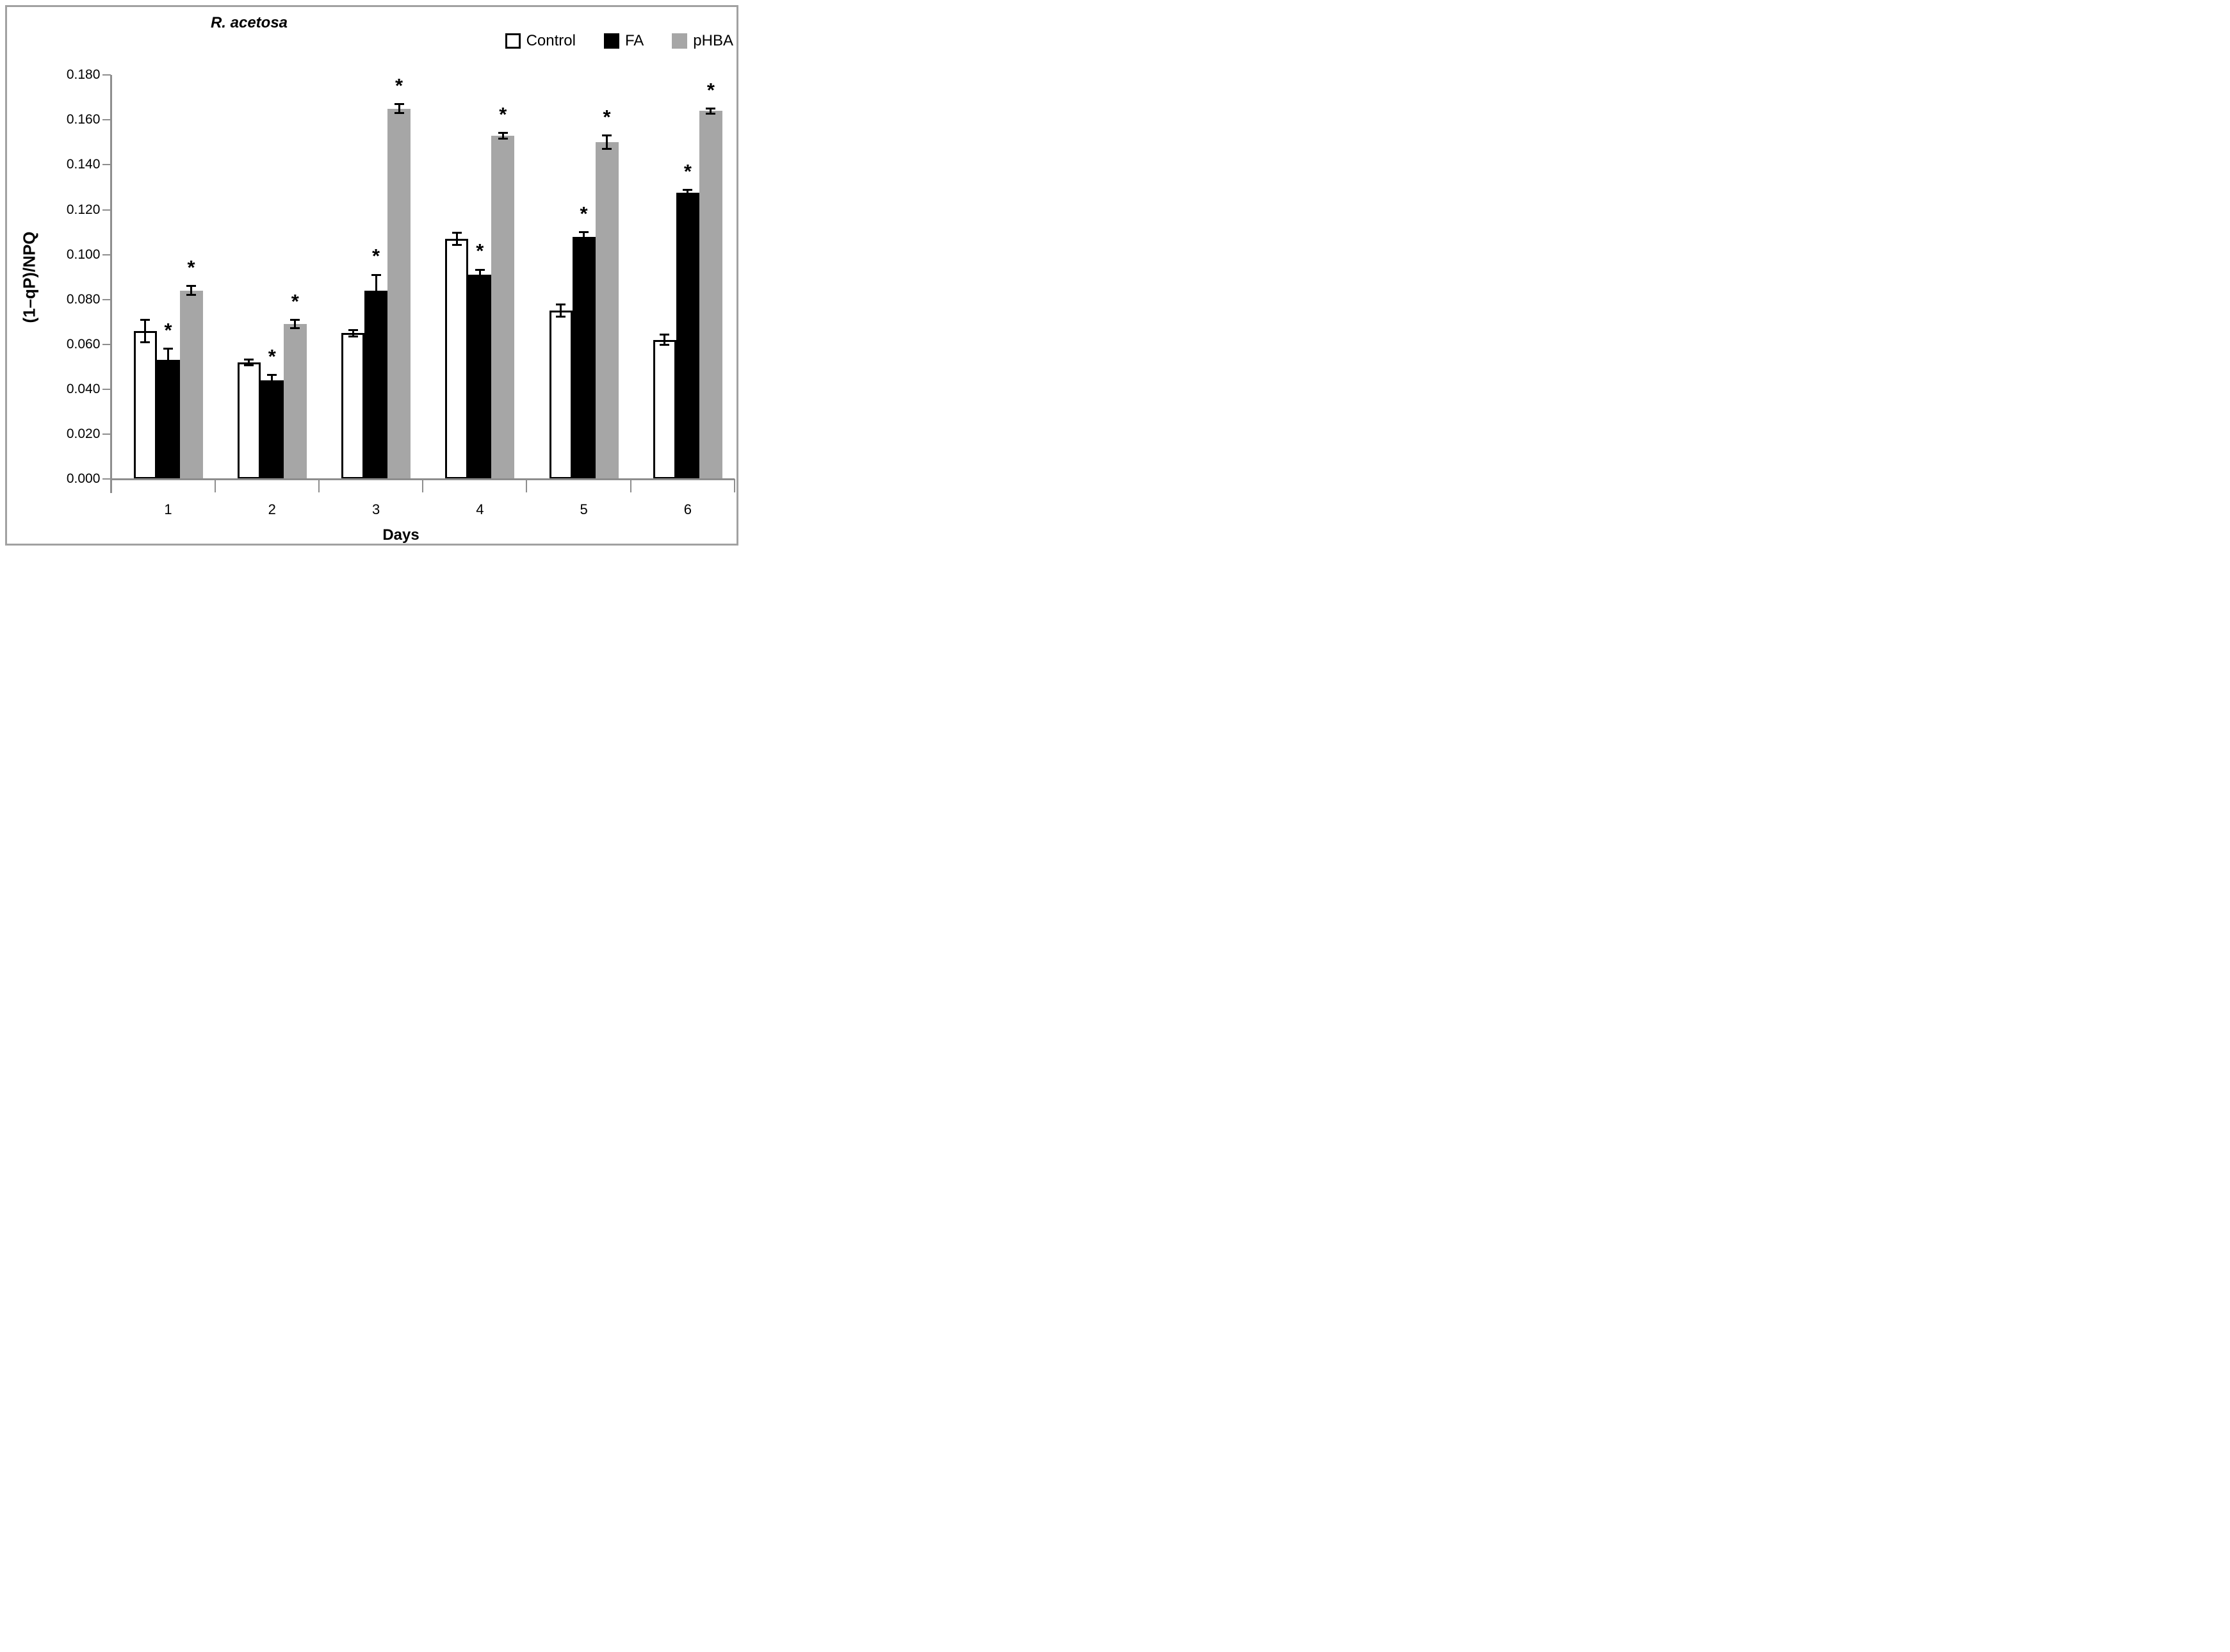  I want to click on significance-asterisk-phba-day5: *, so click(607, 117).